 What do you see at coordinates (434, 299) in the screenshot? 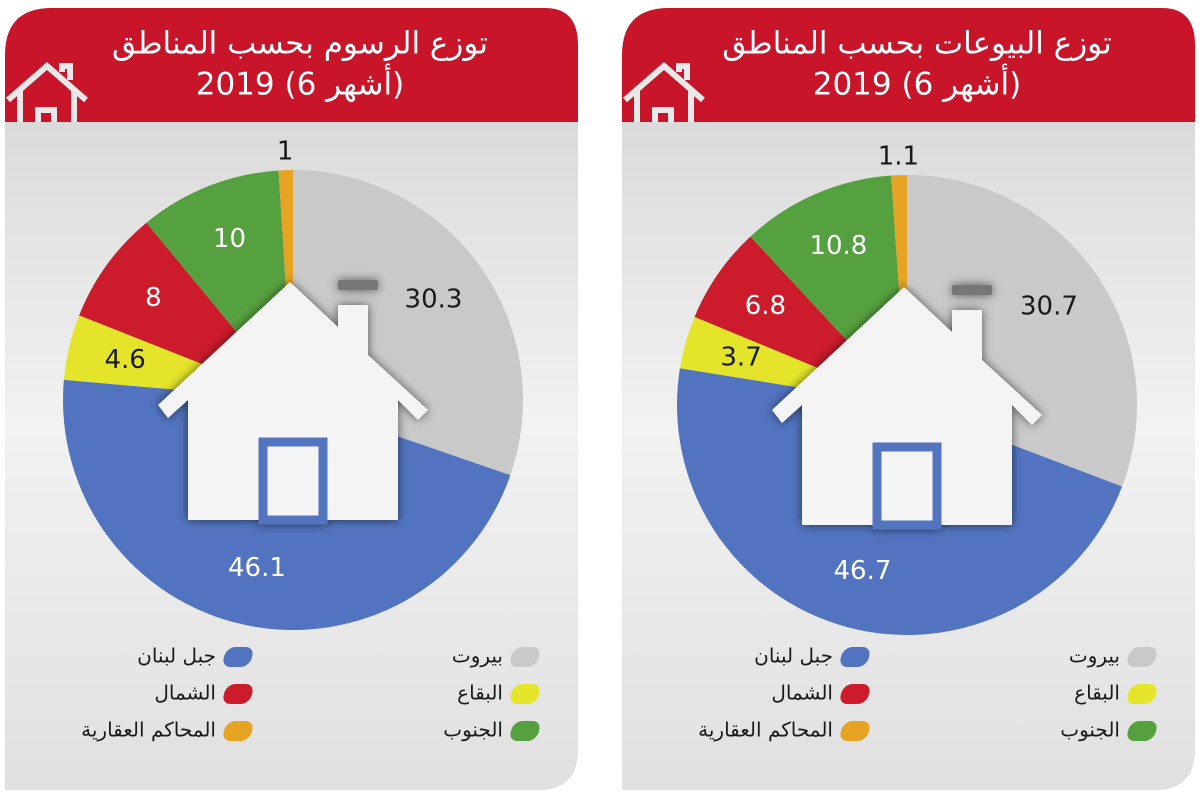
I see `data-label: 30.3` at bounding box center [434, 299].